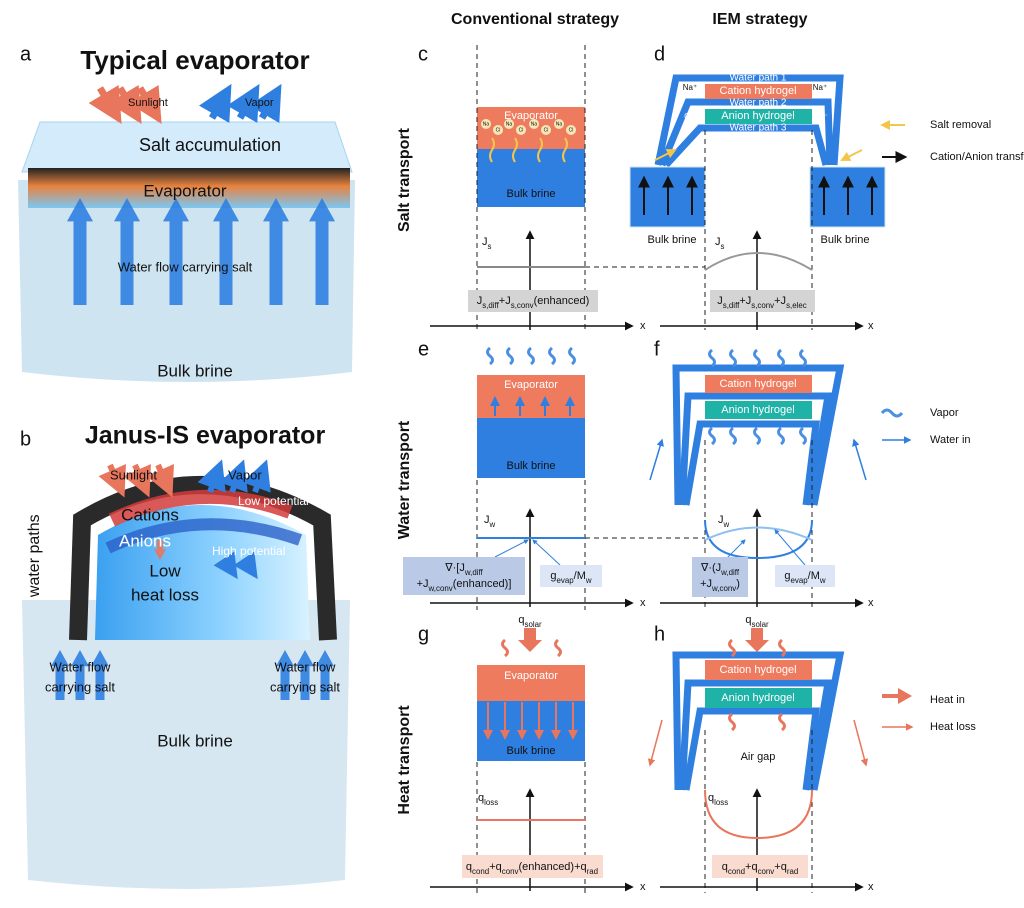 The height and width of the screenshot is (908, 1024). I want to click on panel-label: e, so click(423, 349).